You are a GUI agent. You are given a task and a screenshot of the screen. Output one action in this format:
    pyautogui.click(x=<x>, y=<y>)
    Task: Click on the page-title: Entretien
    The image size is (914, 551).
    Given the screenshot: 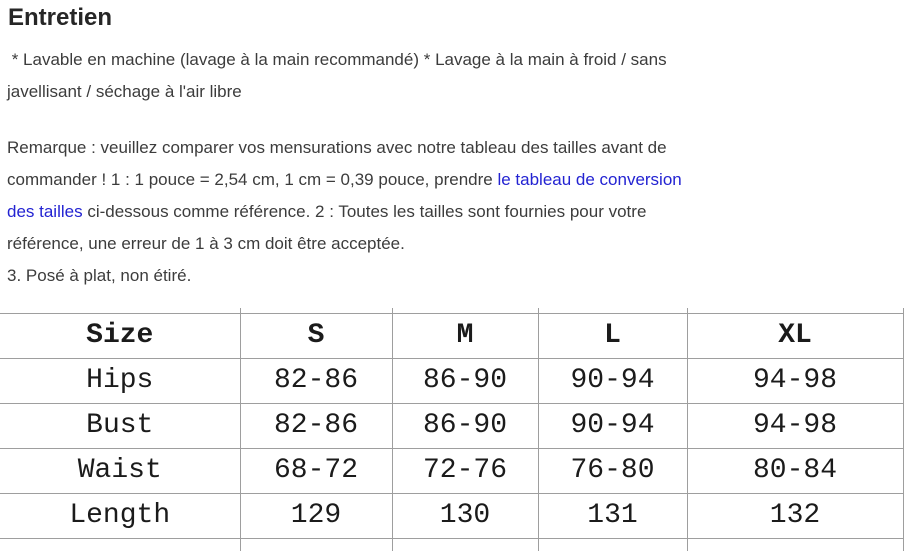 What is the action you would take?
    pyautogui.click(x=60, y=17)
    